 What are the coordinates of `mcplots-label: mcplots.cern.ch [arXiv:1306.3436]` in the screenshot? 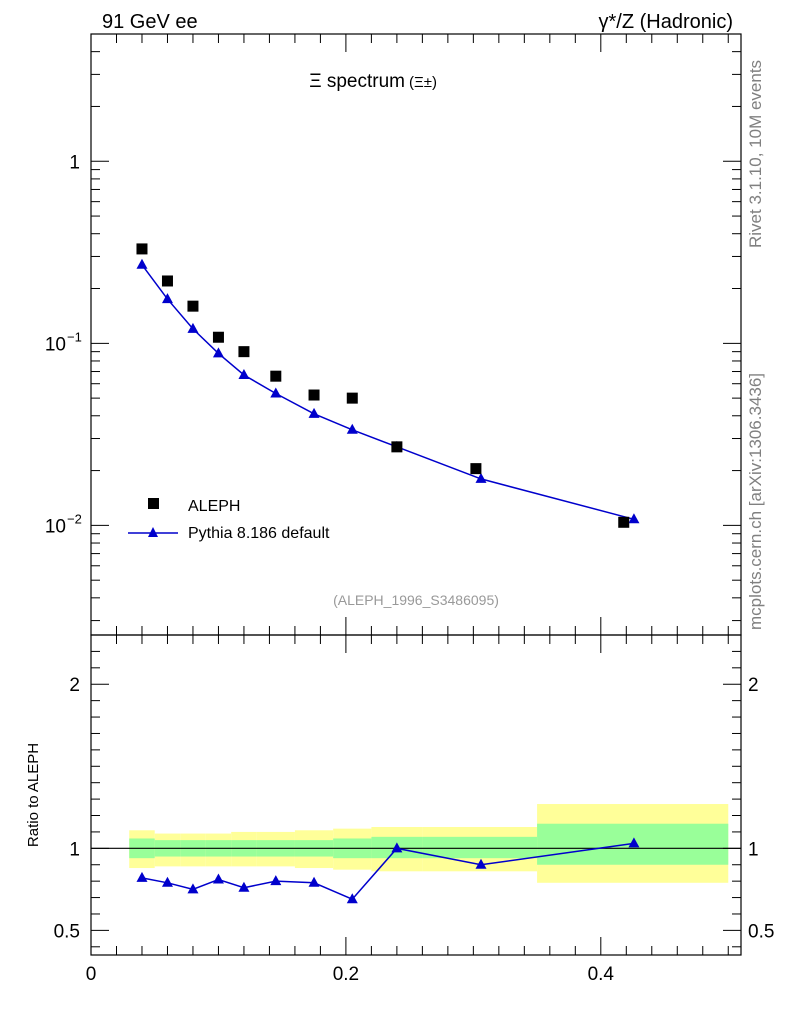 It's located at (755, 501).